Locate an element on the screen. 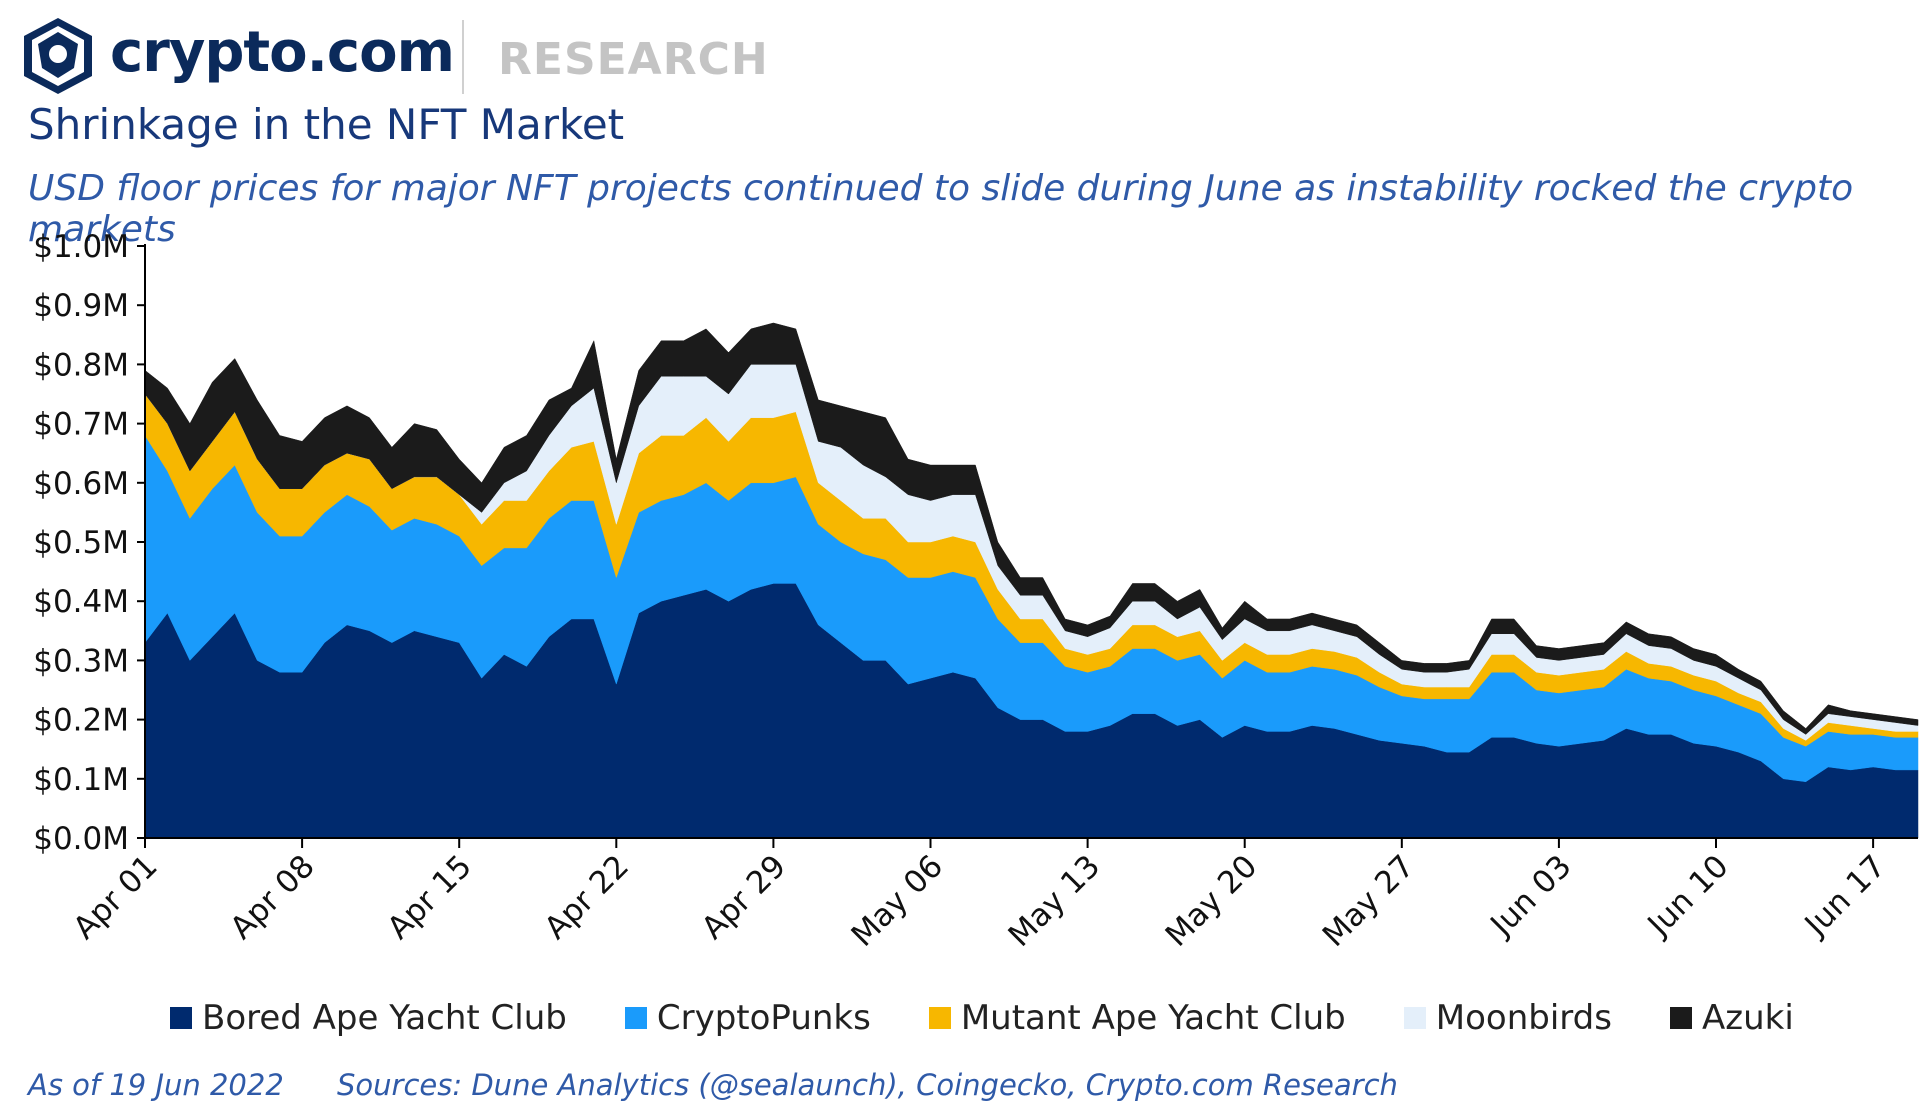 This screenshot has height=1110, width=1920. as-of-date: As of 19 Jun 2022 is located at coordinates (156, 1085).